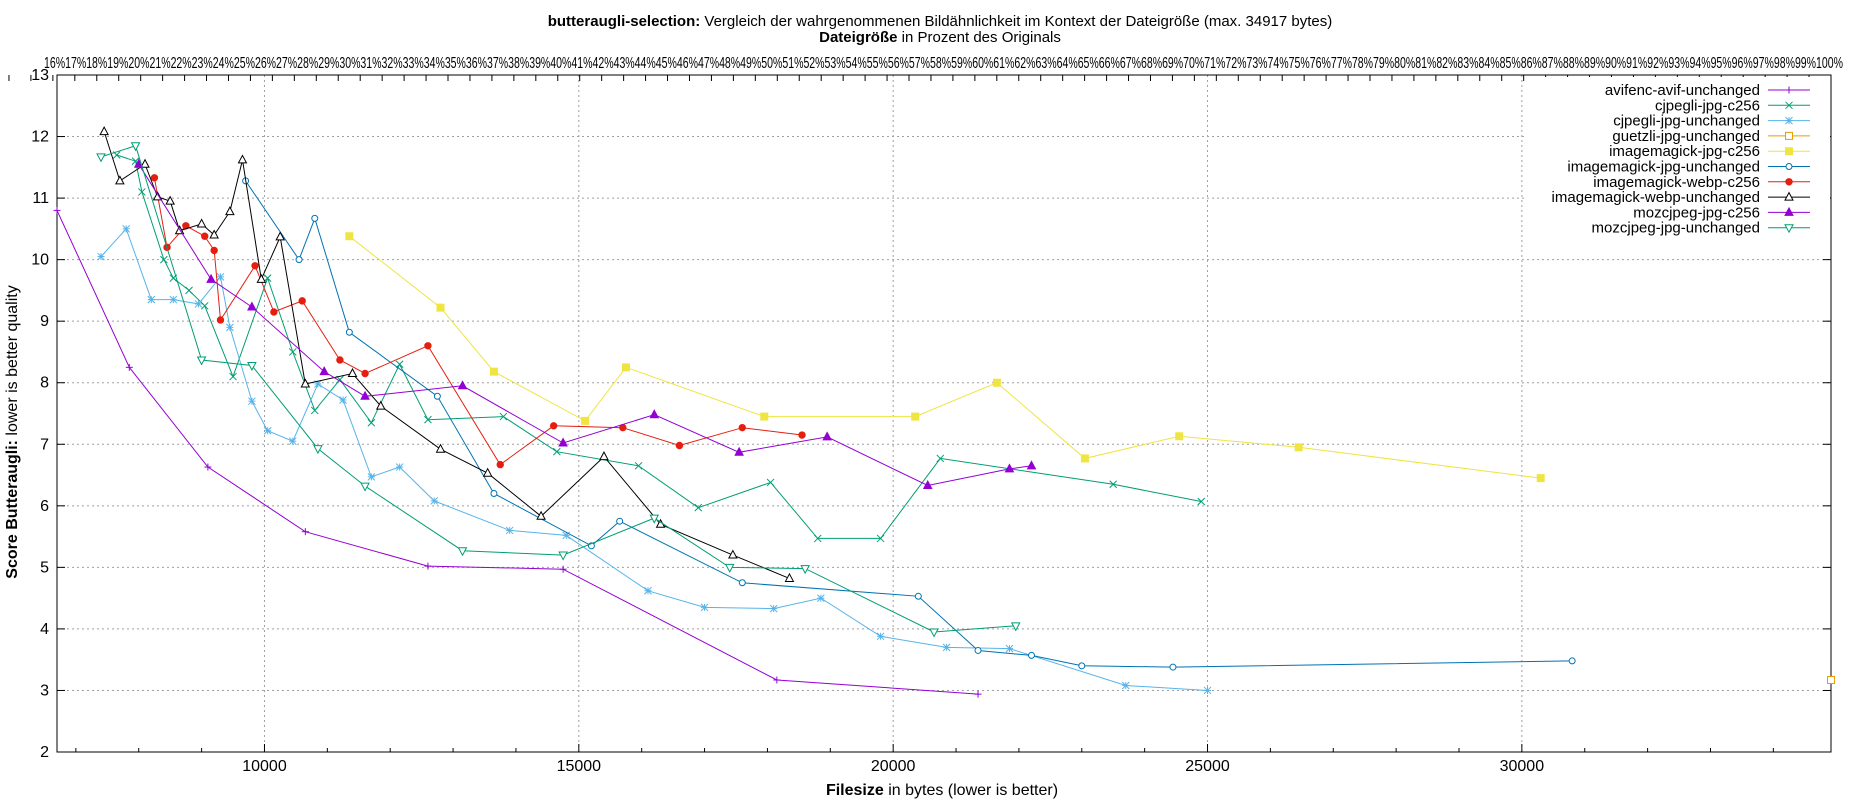 The width and height of the screenshot is (1850, 800). What do you see at coordinates (40, 198) in the screenshot?
I see `y-tick-label: 11` at bounding box center [40, 198].